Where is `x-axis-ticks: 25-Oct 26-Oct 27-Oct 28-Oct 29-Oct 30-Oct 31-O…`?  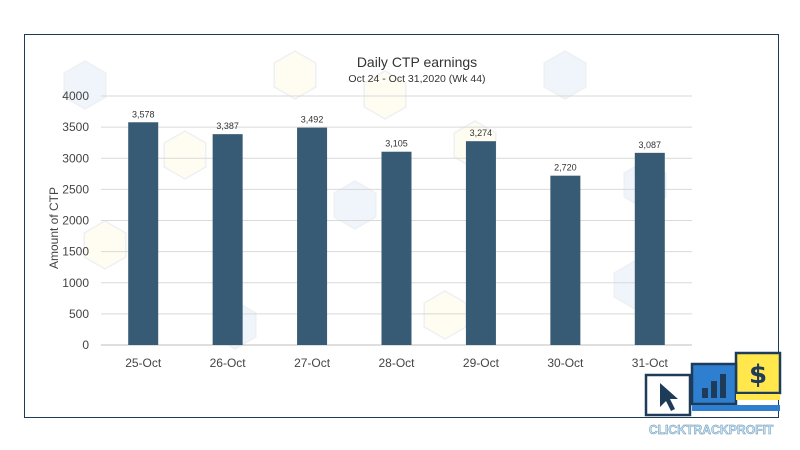 x-axis-ticks: 25-Oct 26-Oct 27-Oct 28-Oct 29-Oct 30-Oct 31-O… is located at coordinates (396, 363).